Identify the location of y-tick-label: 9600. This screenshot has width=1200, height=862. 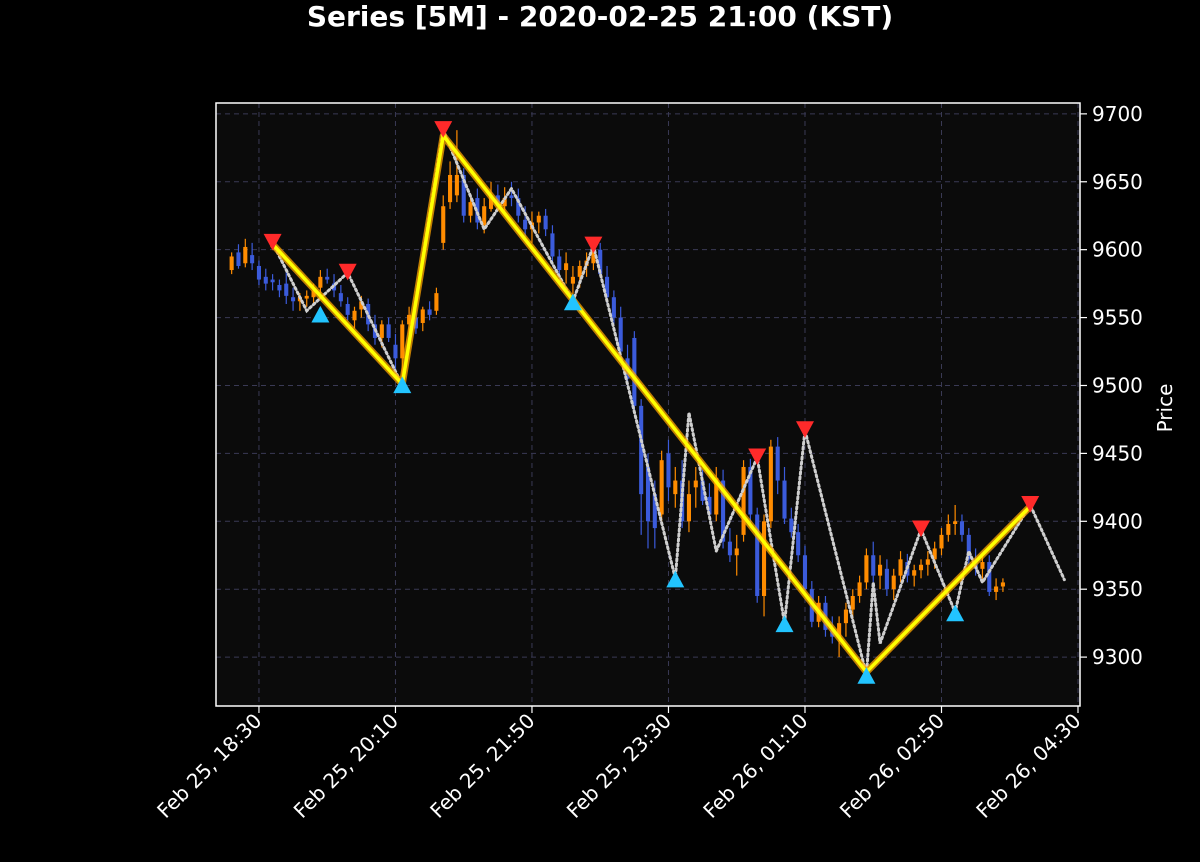
(1117, 250).